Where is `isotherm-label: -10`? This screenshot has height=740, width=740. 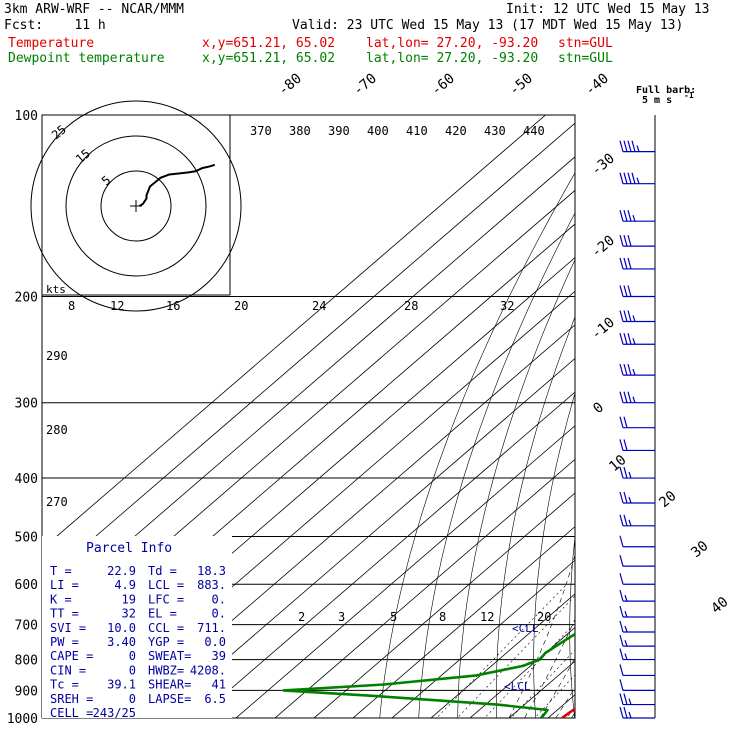 isotherm-label: -10 is located at coordinates (603, 329).